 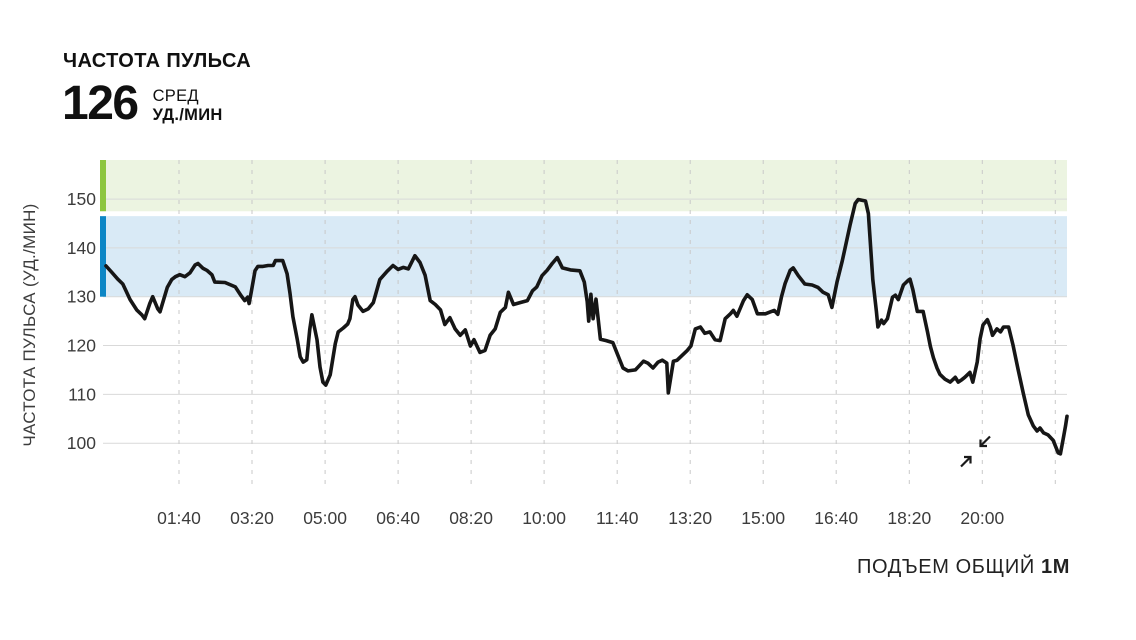 I want to click on x-tick-label: 01:40, so click(x=179, y=518).